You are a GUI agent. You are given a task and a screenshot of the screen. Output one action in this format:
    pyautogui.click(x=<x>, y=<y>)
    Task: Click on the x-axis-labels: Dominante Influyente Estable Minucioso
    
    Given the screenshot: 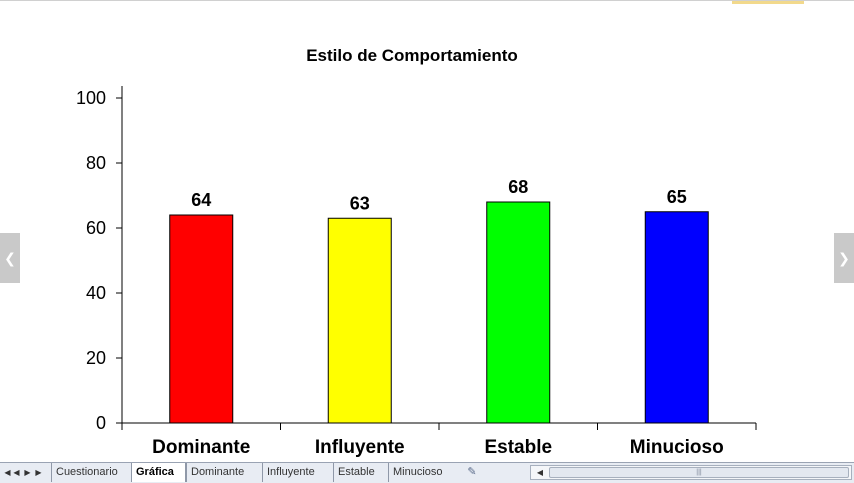 What is the action you would take?
    pyautogui.click(x=439, y=440)
    